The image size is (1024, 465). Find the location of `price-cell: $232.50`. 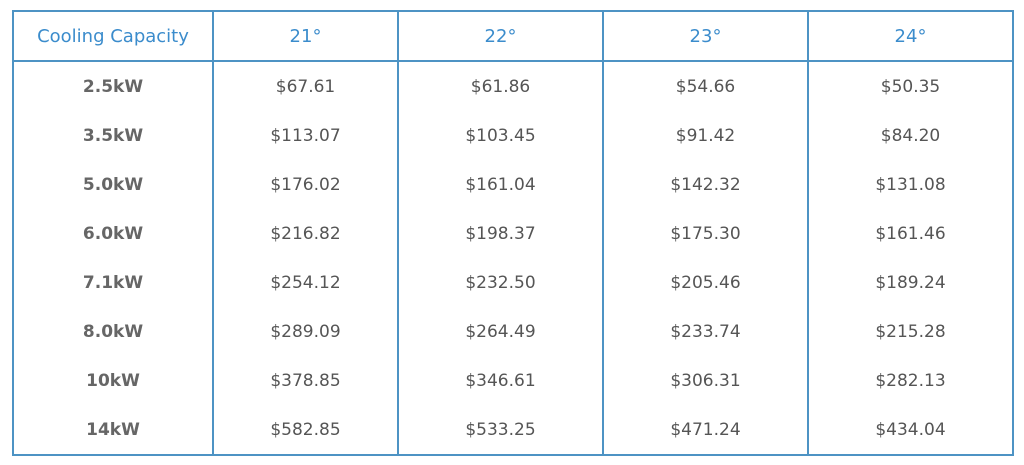

price-cell: $232.50 is located at coordinates (500, 282).